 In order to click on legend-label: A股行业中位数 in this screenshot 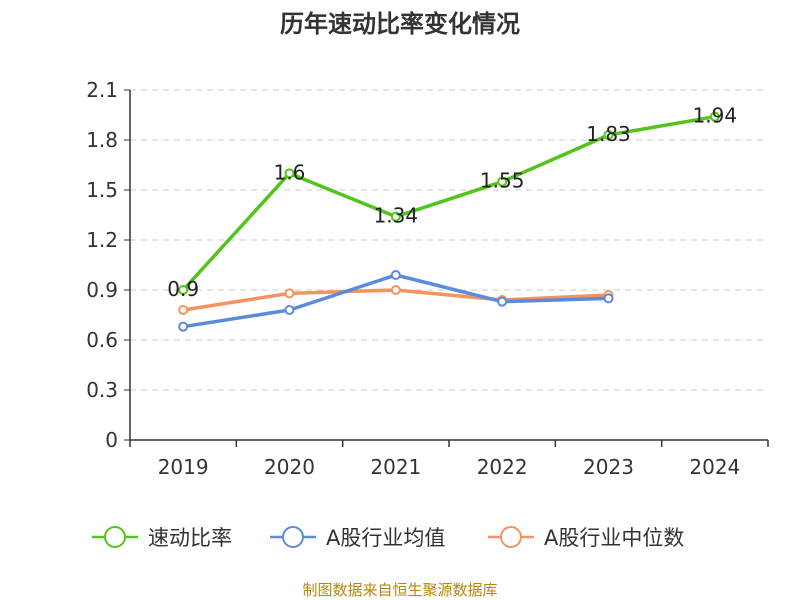, I will do `click(614, 538)`.